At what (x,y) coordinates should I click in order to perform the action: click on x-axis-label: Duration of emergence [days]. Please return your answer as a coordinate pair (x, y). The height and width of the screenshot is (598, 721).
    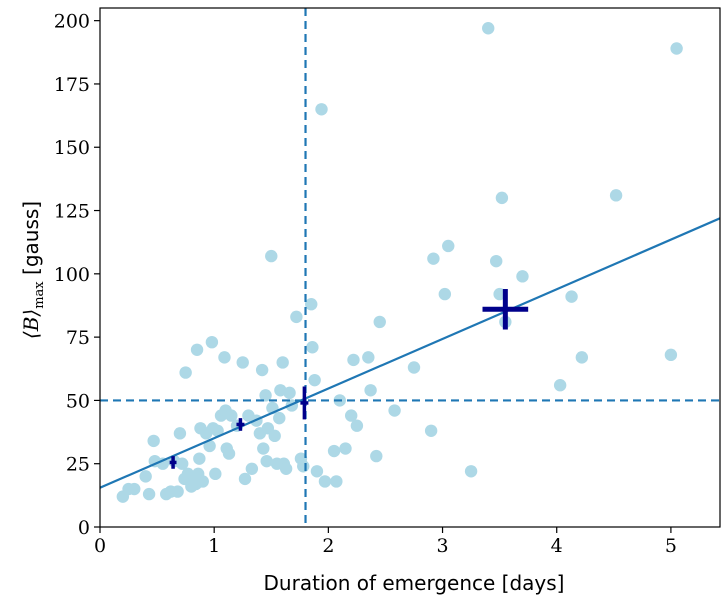
    Looking at the image, I should click on (414, 583).